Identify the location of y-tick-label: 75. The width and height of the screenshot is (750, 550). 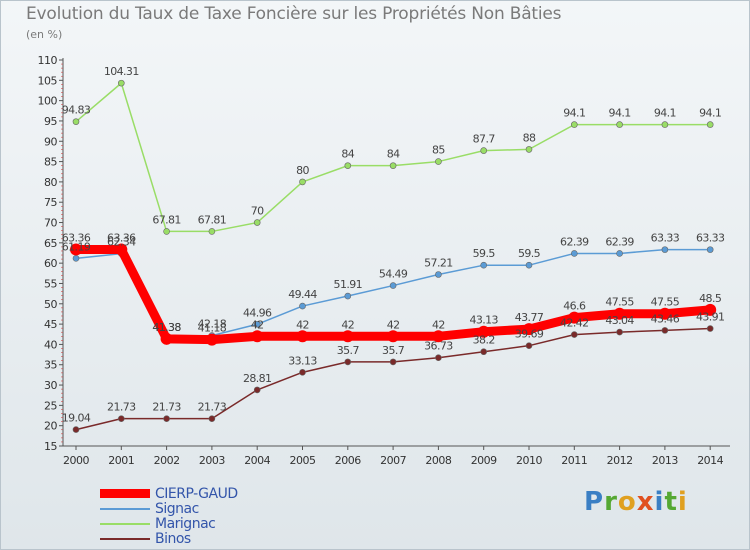
(50, 202).